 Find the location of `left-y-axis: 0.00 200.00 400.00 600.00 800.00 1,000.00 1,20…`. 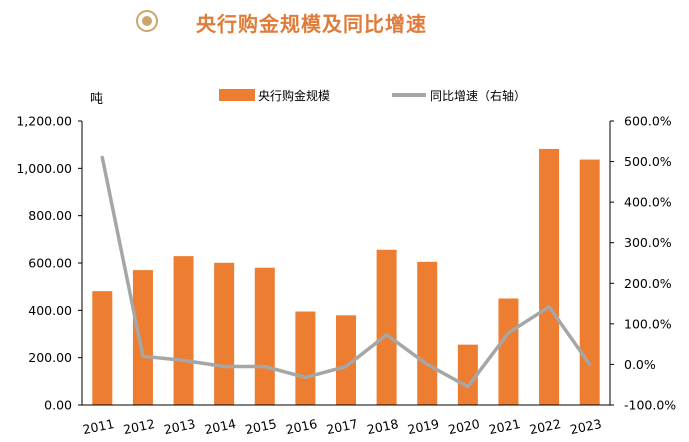

left-y-axis: 0.00 200.00 400.00 600.00 800.00 1,000.00 1,20… is located at coordinates (49, 263).